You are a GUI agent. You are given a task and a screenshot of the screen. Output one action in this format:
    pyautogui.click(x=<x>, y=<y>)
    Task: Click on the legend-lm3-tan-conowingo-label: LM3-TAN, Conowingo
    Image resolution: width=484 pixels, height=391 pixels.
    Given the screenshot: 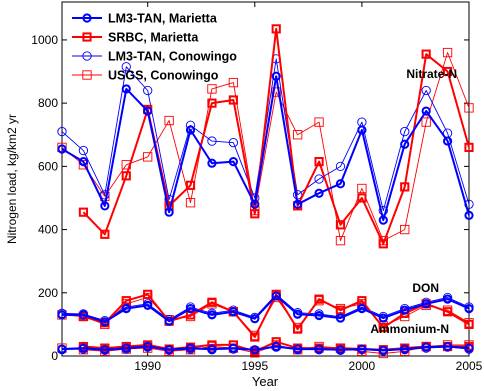 What is the action you would take?
    pyautogui.click(x=172, y=57)
    